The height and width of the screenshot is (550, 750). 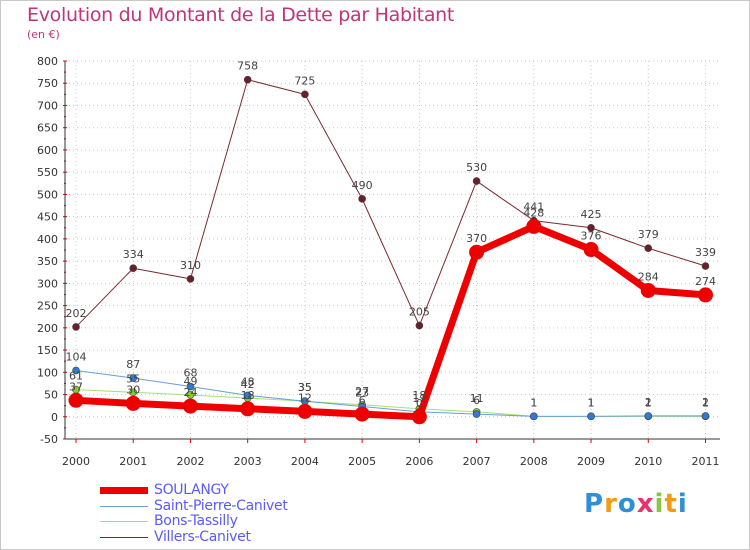 I want to click on y-tick-label: 650, so click(x=47, y=128).